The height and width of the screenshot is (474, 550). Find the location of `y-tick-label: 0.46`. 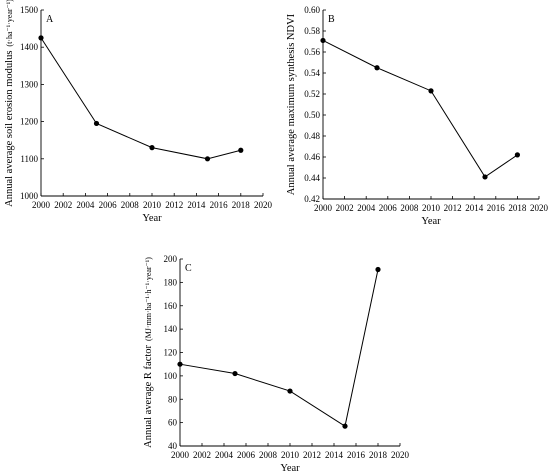

y-tick-label: 0.46 is located at coordinates (312, 157).